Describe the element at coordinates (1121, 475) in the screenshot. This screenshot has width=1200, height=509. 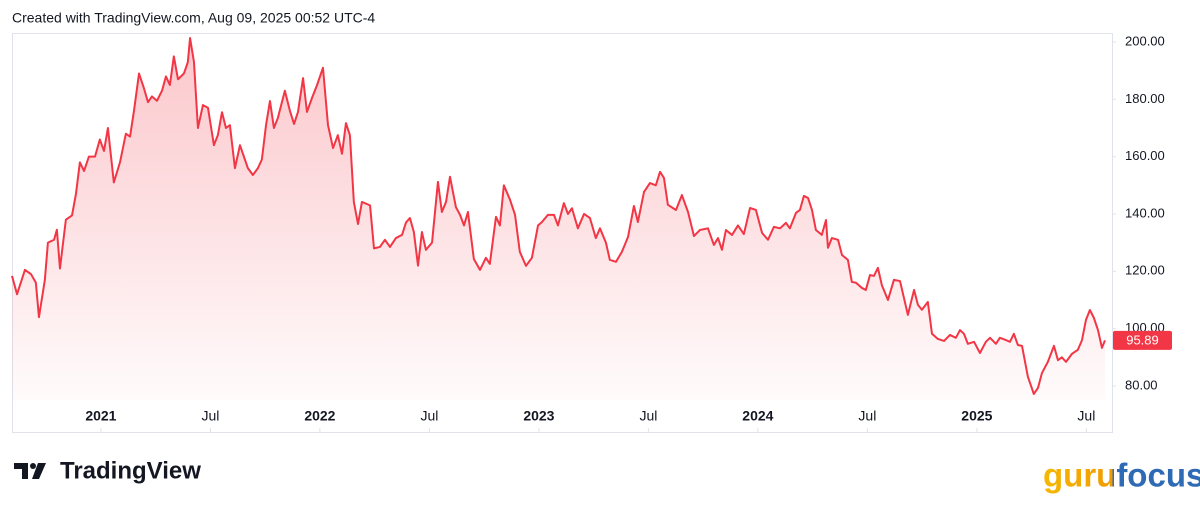
I see `gurufocus-wordmark: gurufocus` at that location.